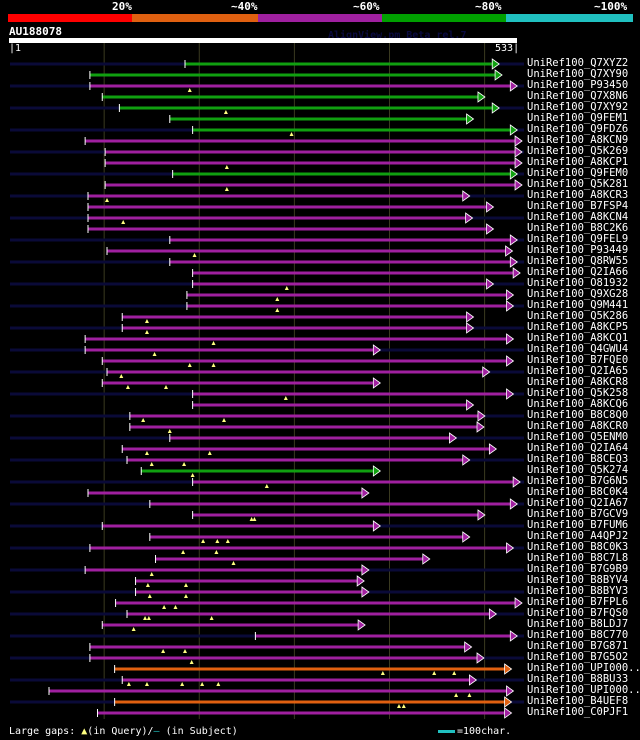 Image resolution: width=640 pixels, height=740 pixels. What do you see at coordinates (578, 316) in the screenshot?
I see `hit-label: UniRef100_Q5K286` at bounding box center [578, 316].